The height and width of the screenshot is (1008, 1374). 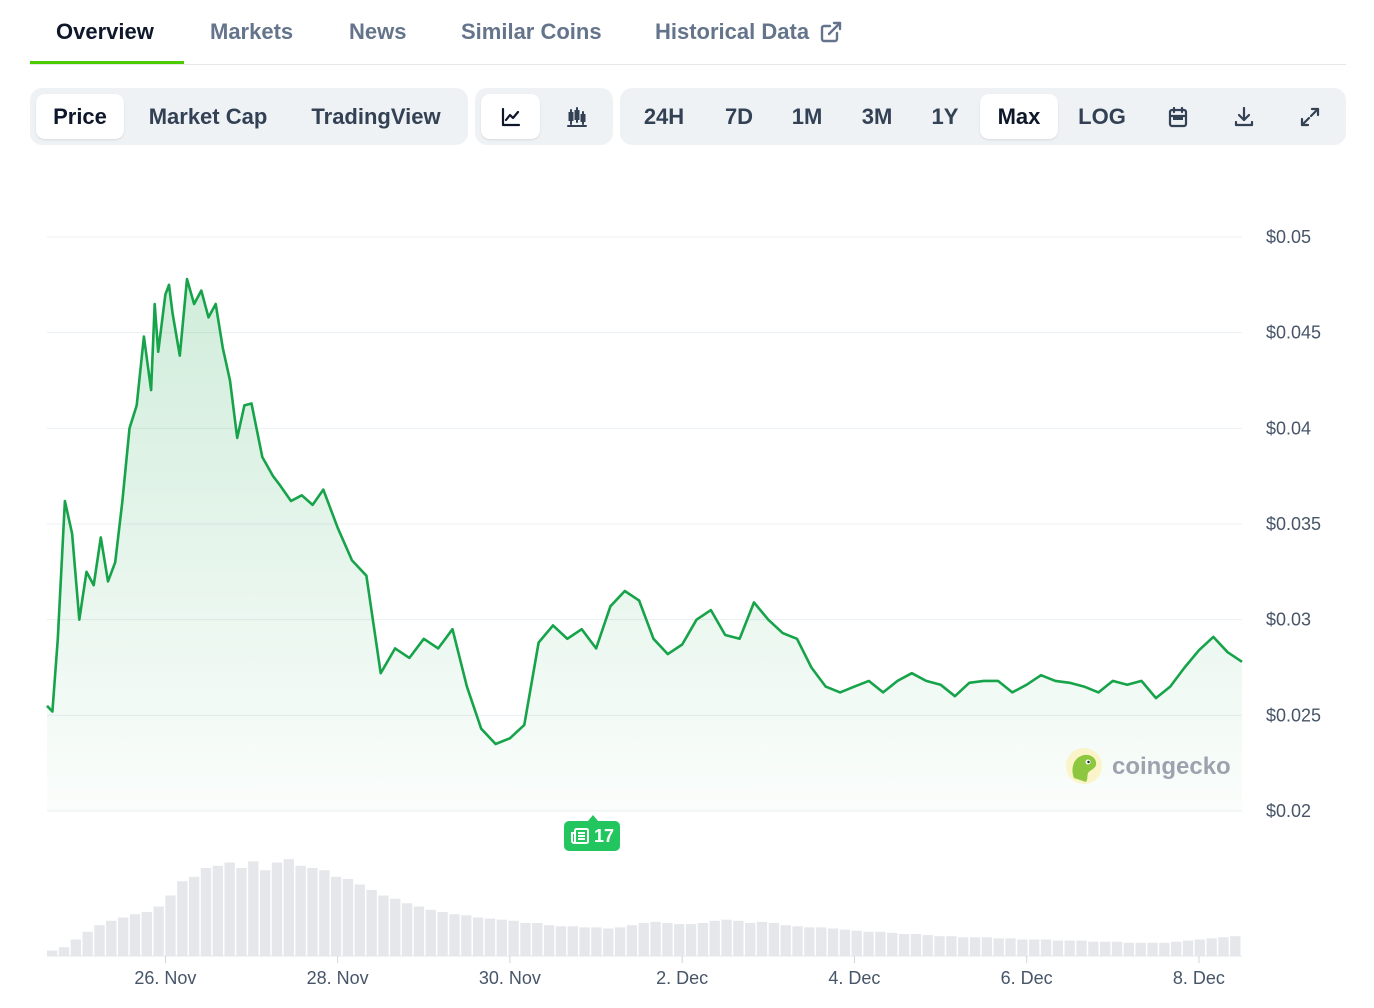 I want to click on button-label: 1Y, so click(x=945, y=116).